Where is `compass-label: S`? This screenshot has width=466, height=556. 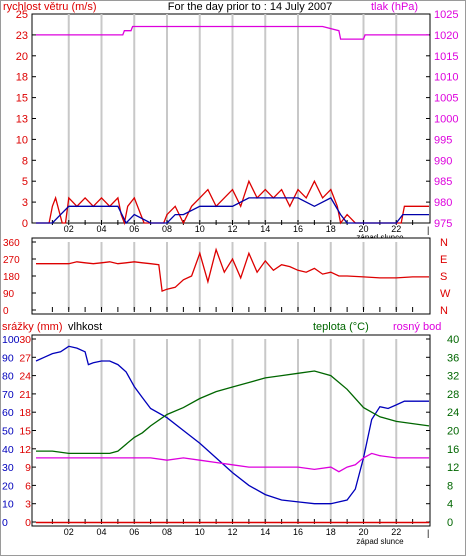 compass-label: S is located at coordinates (443, 277).